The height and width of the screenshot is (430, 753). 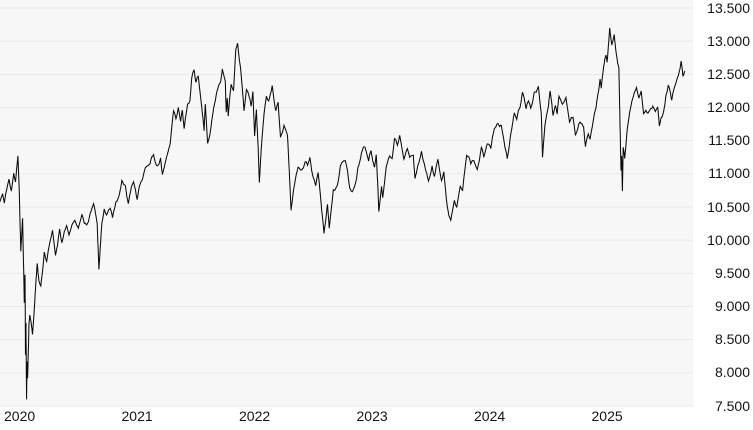 What do you see at coordinates (732, 272) in the screenshot?
I see `y-axis-tick-label: 9.500` at bounding box center [732, 272].